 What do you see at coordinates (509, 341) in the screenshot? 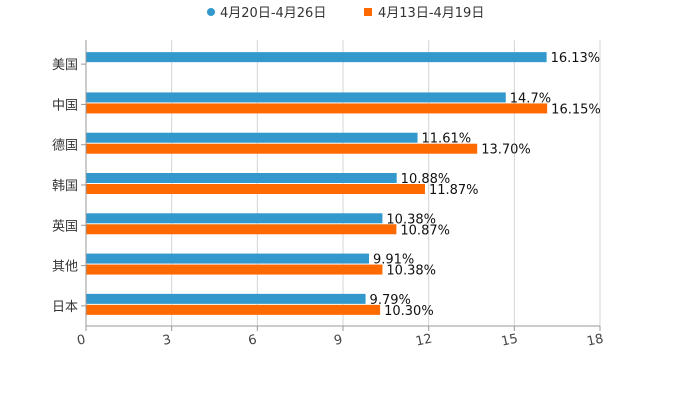
I see `x-tick-label-5: 15` at bounding box center [509, 341].